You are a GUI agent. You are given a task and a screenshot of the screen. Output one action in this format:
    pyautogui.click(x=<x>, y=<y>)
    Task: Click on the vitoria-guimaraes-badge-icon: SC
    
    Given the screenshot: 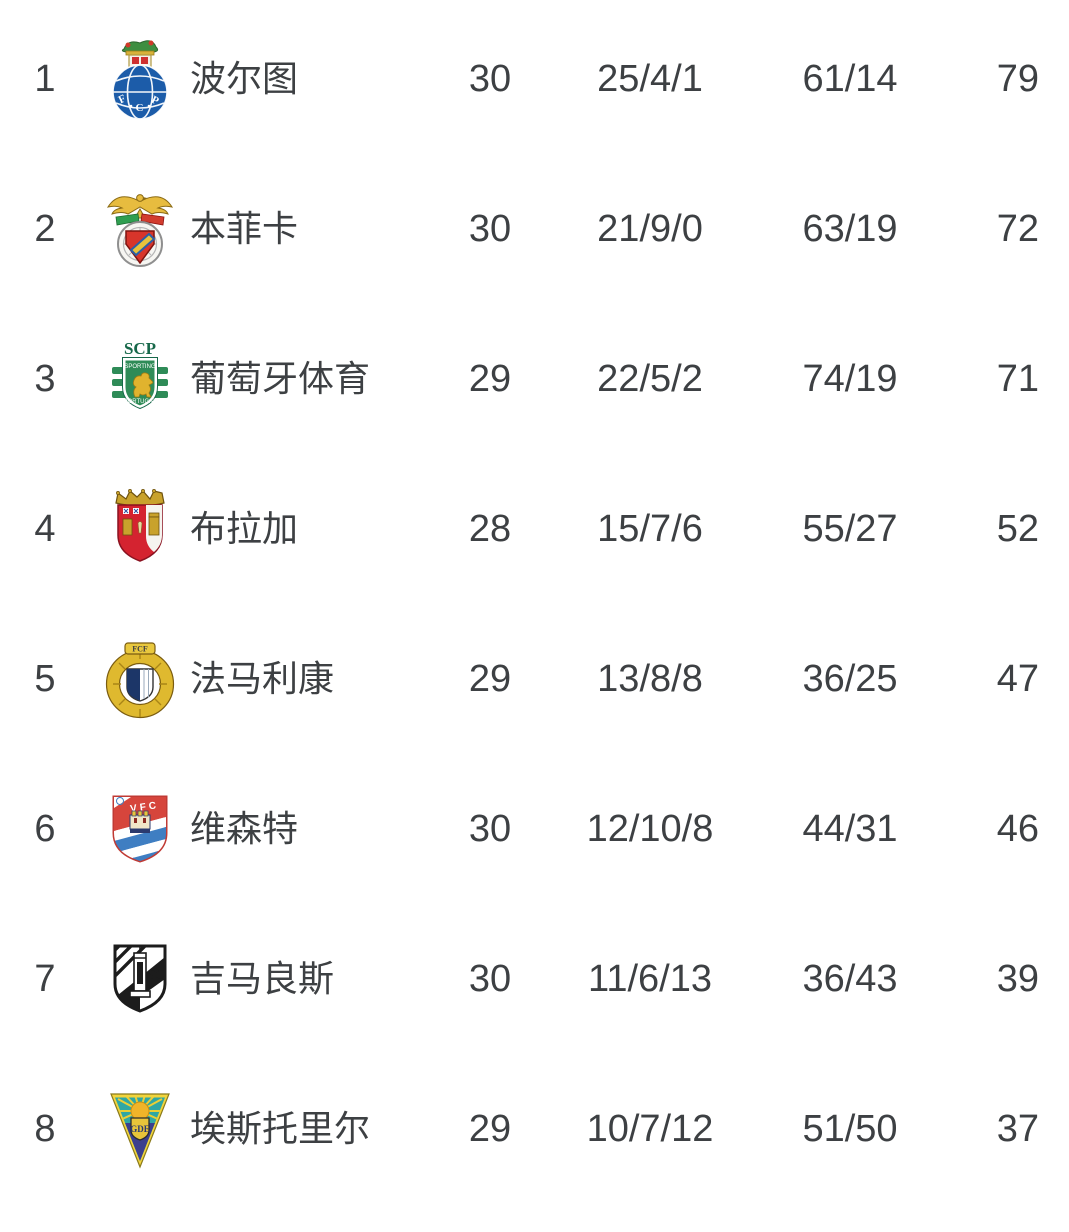 What is the action you would take?
    pyautogui.click(x=140, y=979)
    